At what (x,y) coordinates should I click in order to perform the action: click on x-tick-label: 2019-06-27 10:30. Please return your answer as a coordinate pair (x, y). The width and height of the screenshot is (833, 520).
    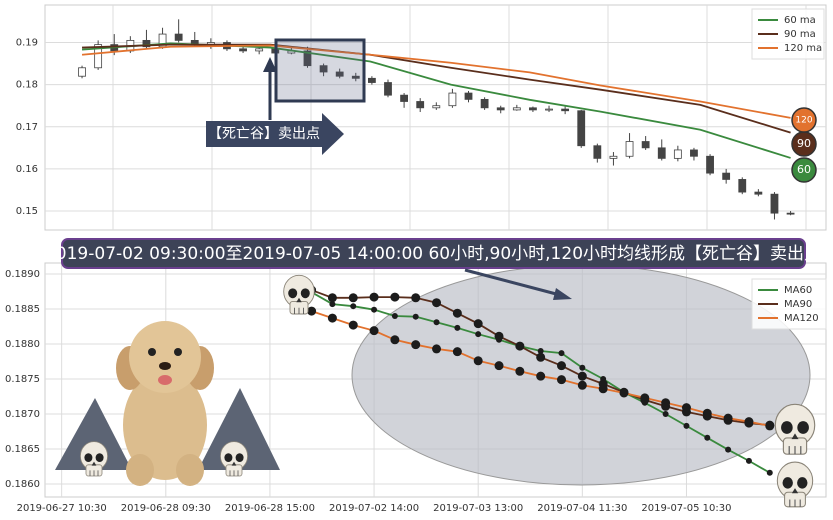
    Looking at the image, I should click on (62, 508).